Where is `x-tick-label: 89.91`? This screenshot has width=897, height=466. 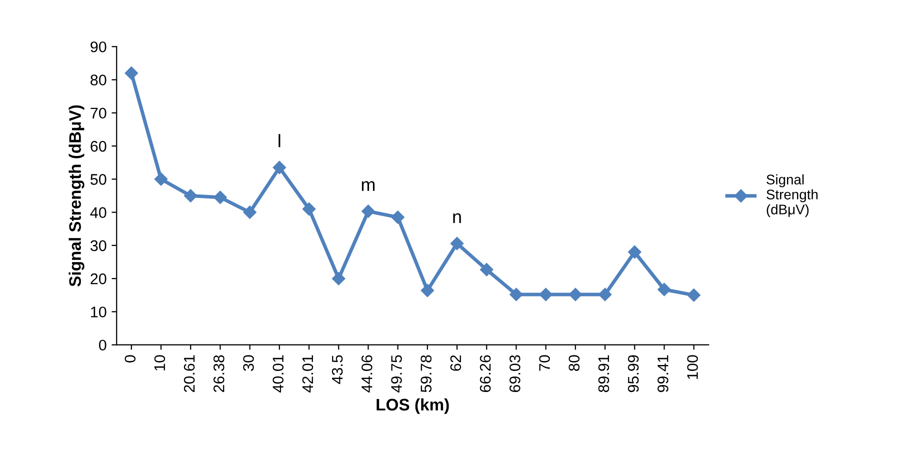 x-tick-label: 89.91 is located at coordinates (604, 373).